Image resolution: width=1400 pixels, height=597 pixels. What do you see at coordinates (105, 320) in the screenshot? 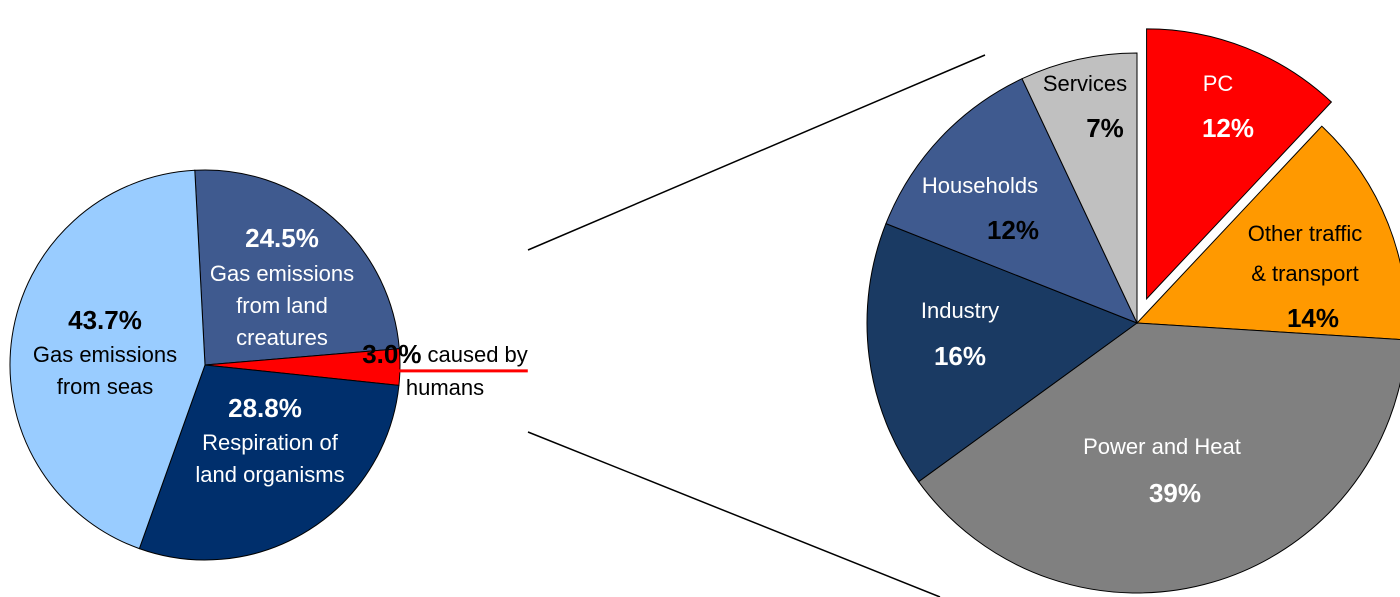
I see `value-label: 43.7%` at bounding box center [105, 320].